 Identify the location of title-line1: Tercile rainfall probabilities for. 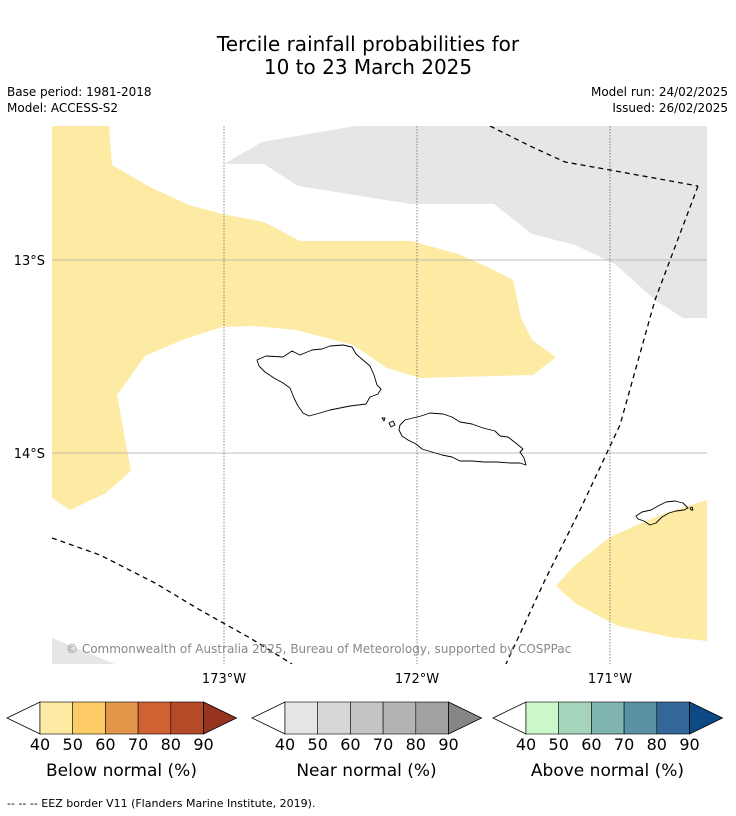
(368, 44).